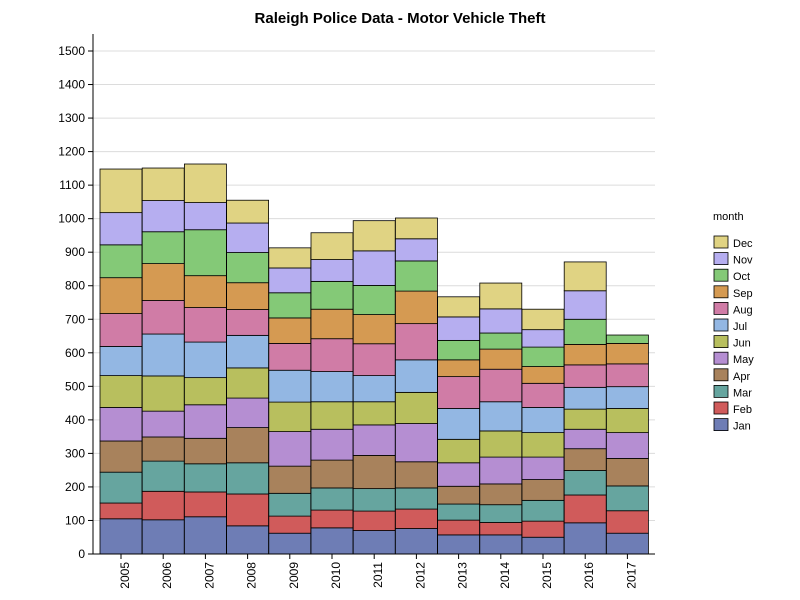 The width and height of the screenshot is (800, 600). Describe the element at coordinates (721, 275) in the screenshot. I see `legend-swatch-oct` at that location.